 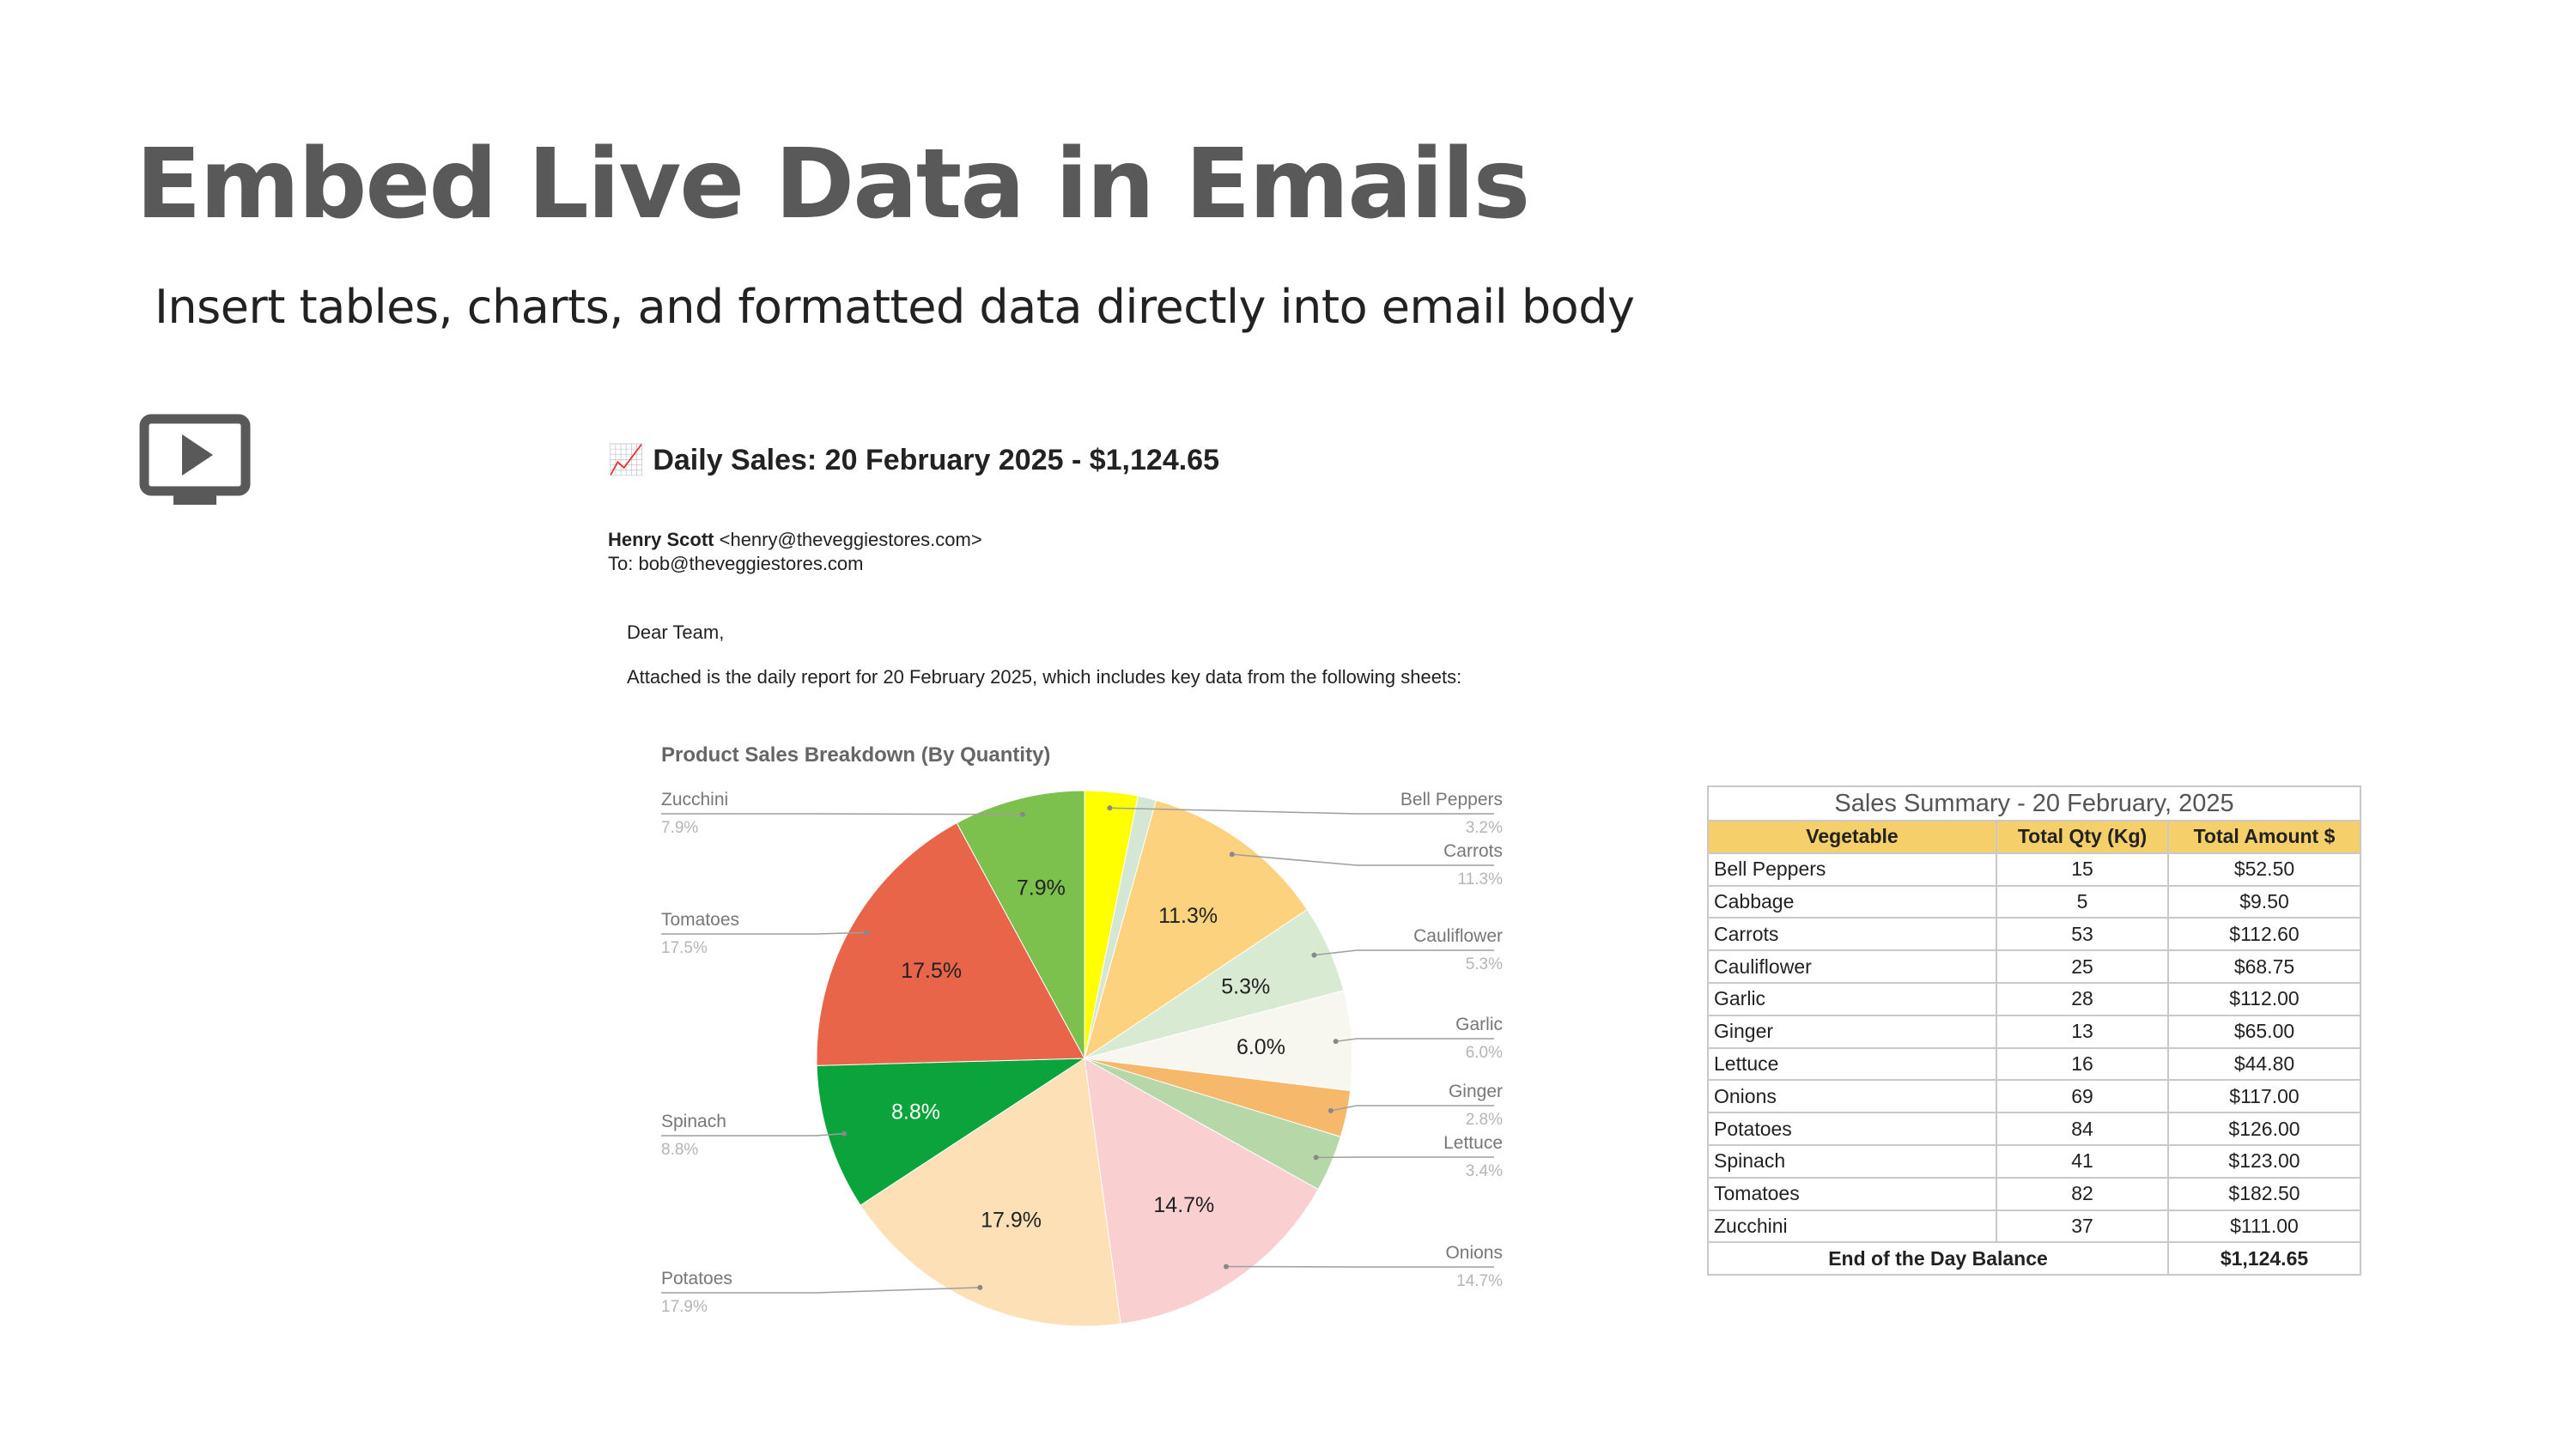 I want to click on table-row: Cabbage 5 $9.50, so click(x=2034, y=901).